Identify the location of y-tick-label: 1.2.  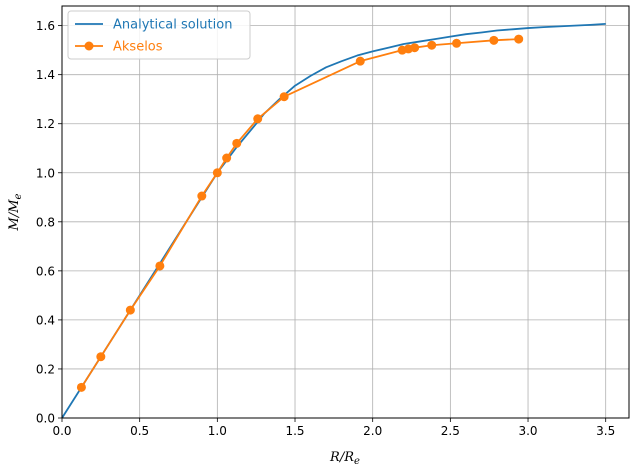
(45, 124).